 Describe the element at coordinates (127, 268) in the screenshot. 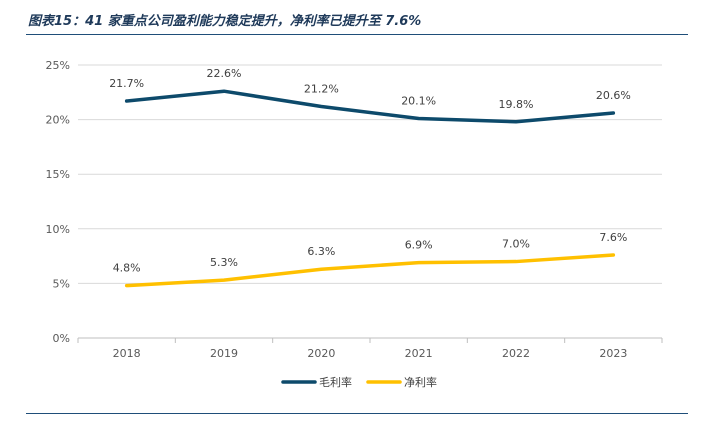

I see `data-label: 4.8%` at that location.